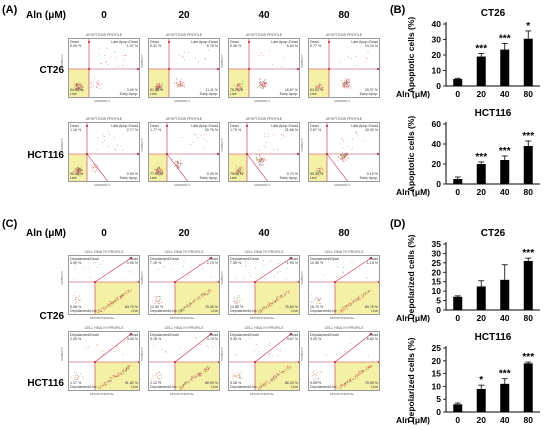 The width and height of the screenshot is (550, 430). I want to click on quadrant-label-tl: Depolarized/Dead, so click(84, 335).